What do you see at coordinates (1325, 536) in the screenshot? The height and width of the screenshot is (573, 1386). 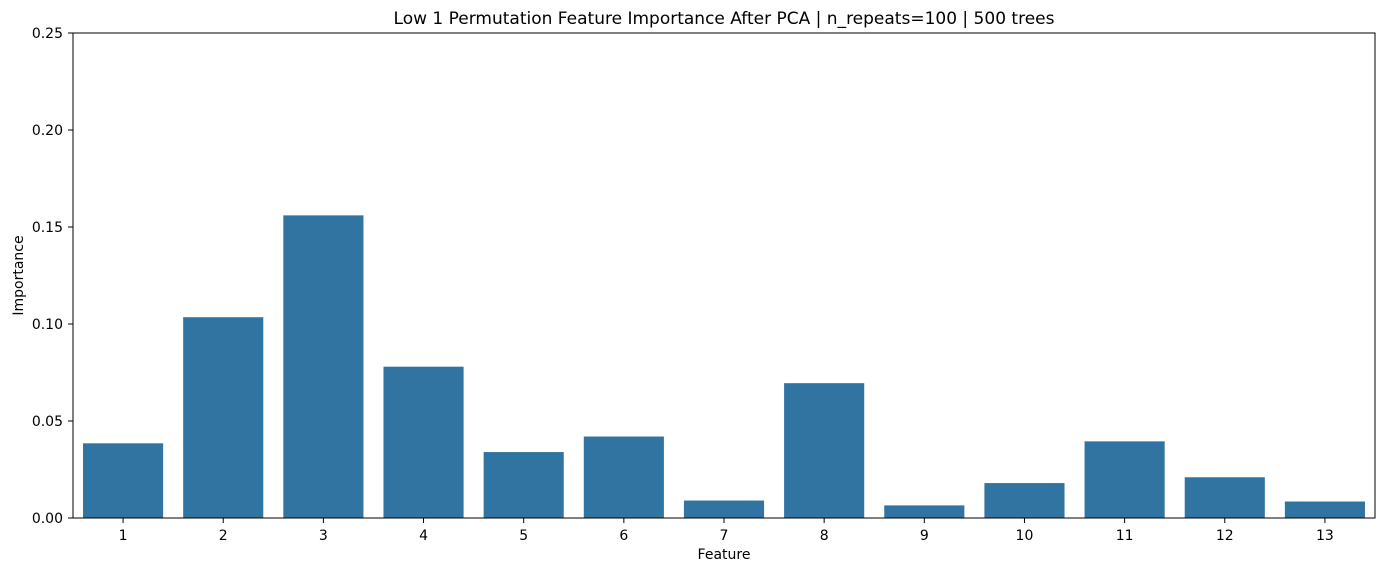 I see `x-tick-label-13: 13` at bounding box center [1325, 536].